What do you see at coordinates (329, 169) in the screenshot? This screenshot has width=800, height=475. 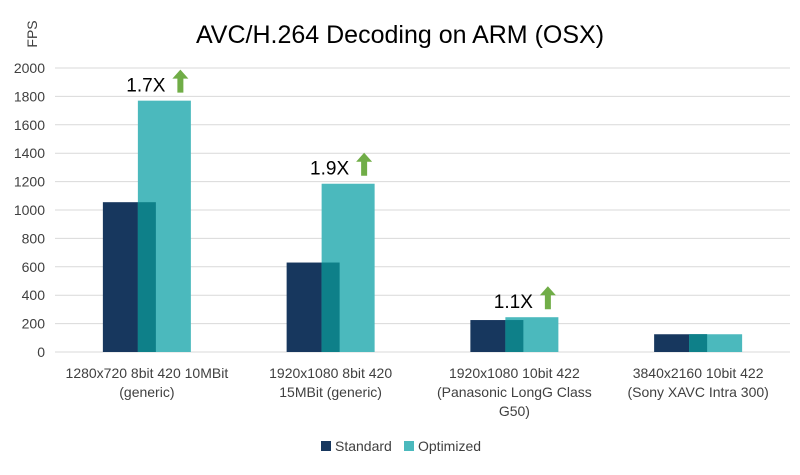 I see `speedup-label: 1.9X` at bounding box center [329, 169].